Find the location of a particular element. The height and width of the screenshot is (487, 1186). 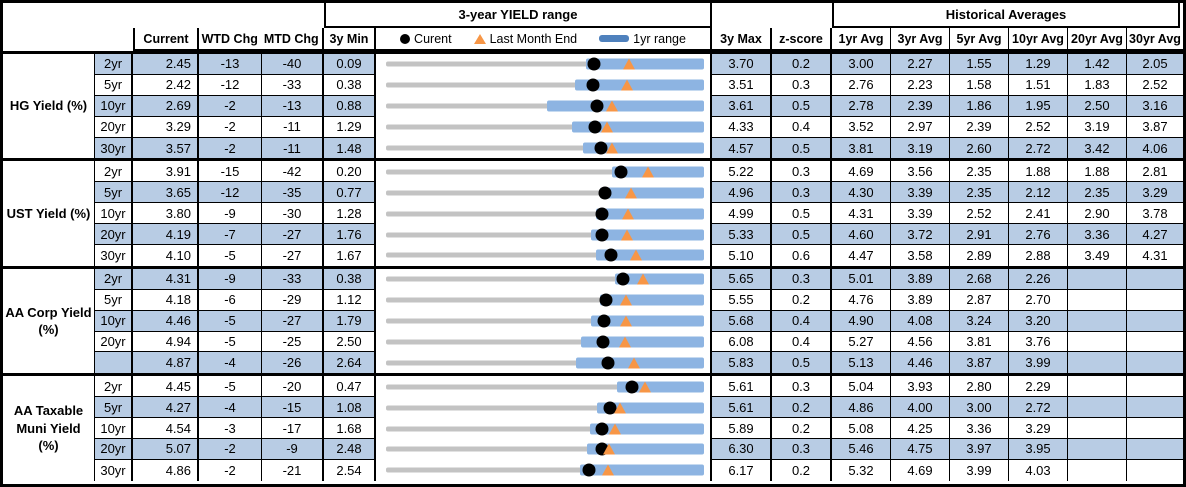

3y-max-cell: 6.17 is located at coordinates (742, 470).